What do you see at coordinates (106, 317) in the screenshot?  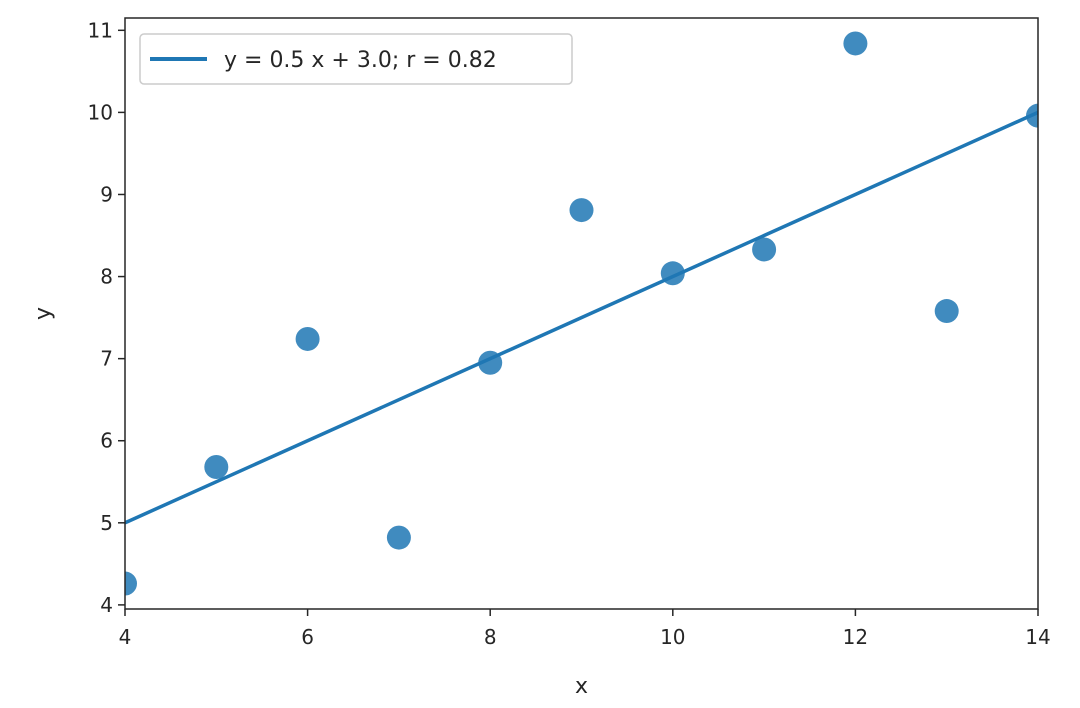 I see `y-axis-ticks: 4 5 6 7 8 9 10 11` at bounding box center [106, 317].